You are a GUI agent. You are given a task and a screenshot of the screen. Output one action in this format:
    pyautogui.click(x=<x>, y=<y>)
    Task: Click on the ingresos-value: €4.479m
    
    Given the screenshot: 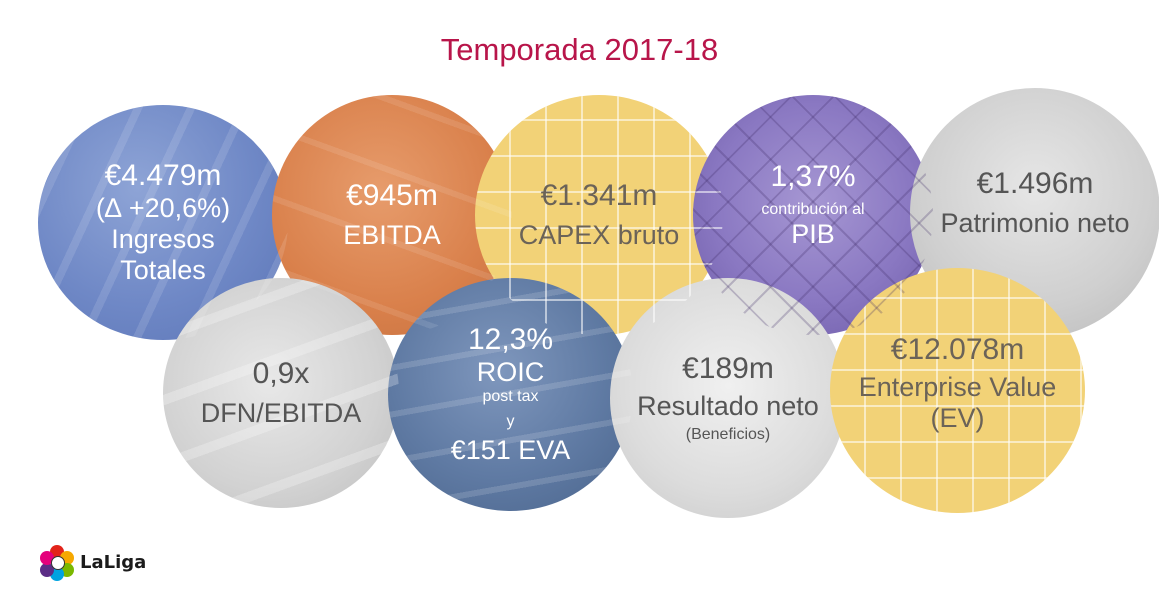 What is the action you would take?
    pyautogui.click(x=163, y=175)
    